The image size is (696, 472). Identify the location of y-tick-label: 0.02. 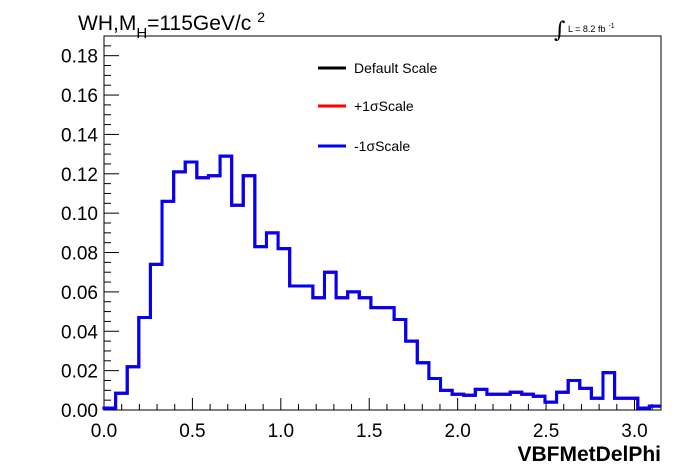
(79, 372).